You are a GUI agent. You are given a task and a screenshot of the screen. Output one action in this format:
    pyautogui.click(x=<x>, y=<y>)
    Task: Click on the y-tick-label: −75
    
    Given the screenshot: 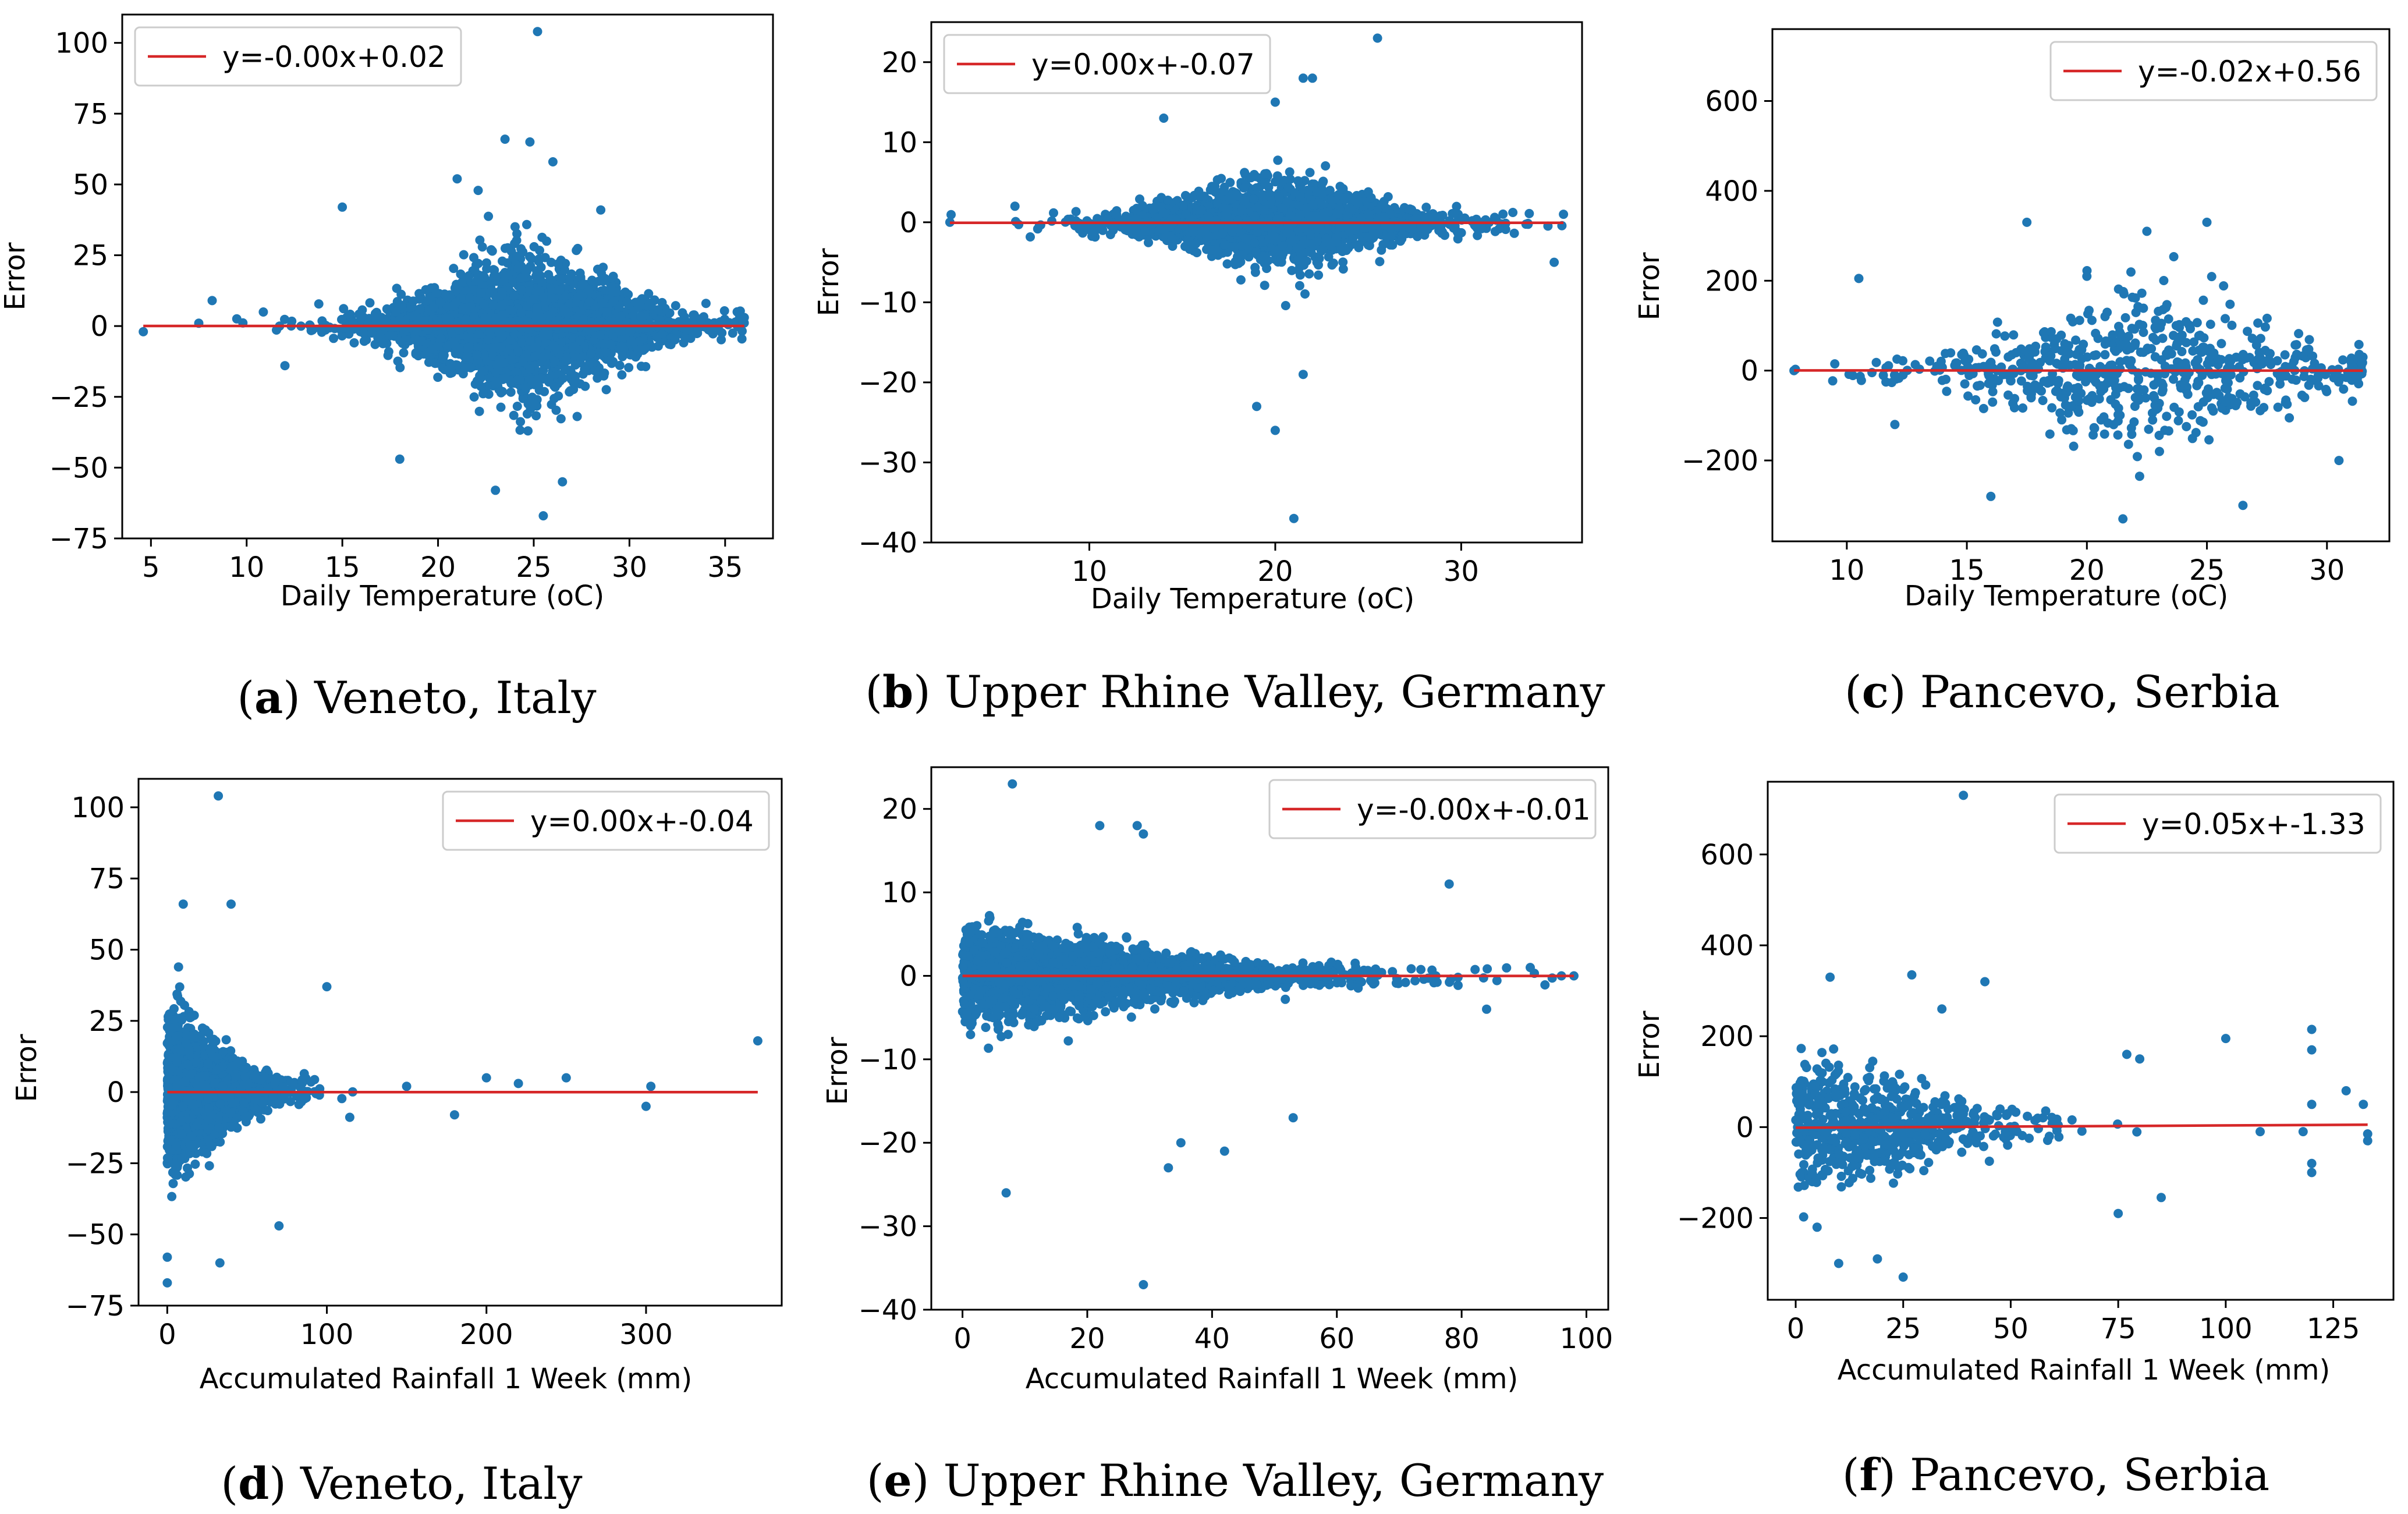 What is the action you would take?
    pyautogui.click(x=78, y=539)
    